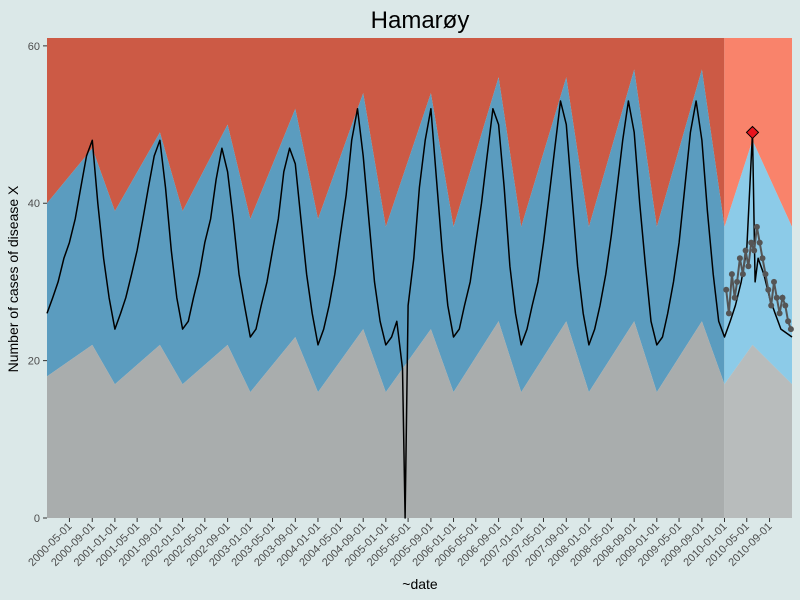 The width and height of the screenshot is (800, 600). What do you see at coordinates (34, 362) in the screenshot?
I see `y-tick-label-1: 20` at bounding box center [34, 362].